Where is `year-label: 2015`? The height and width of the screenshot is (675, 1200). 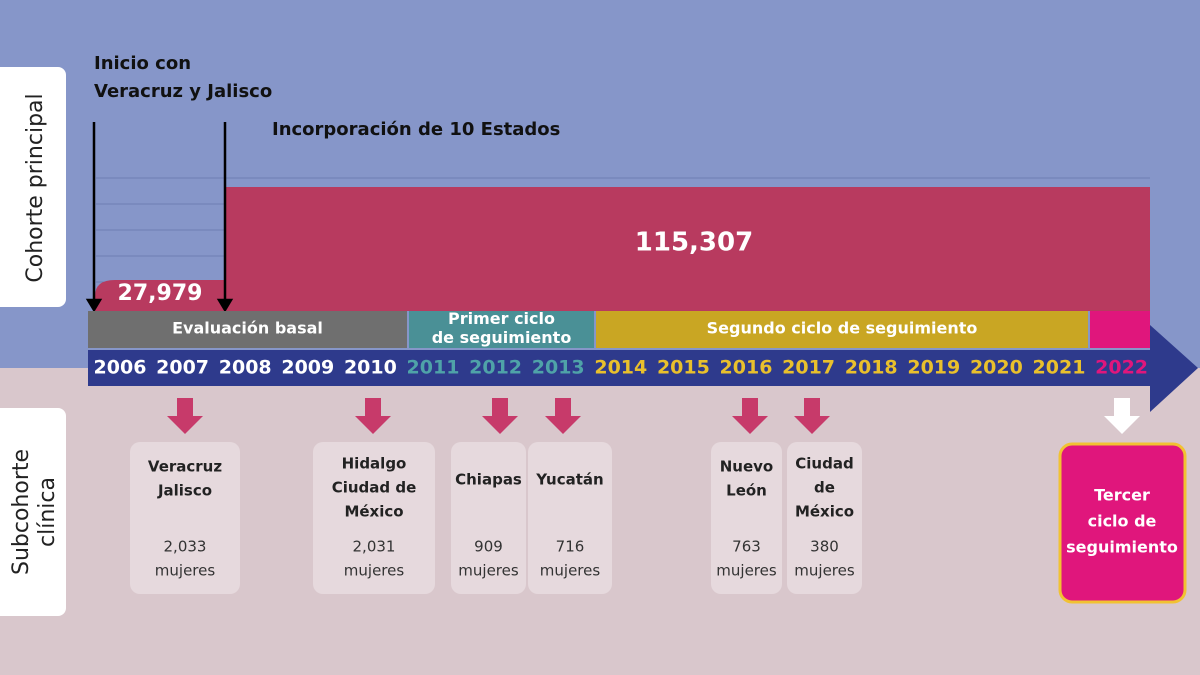 year-label: 2015 is located at coordinates (683, 368).